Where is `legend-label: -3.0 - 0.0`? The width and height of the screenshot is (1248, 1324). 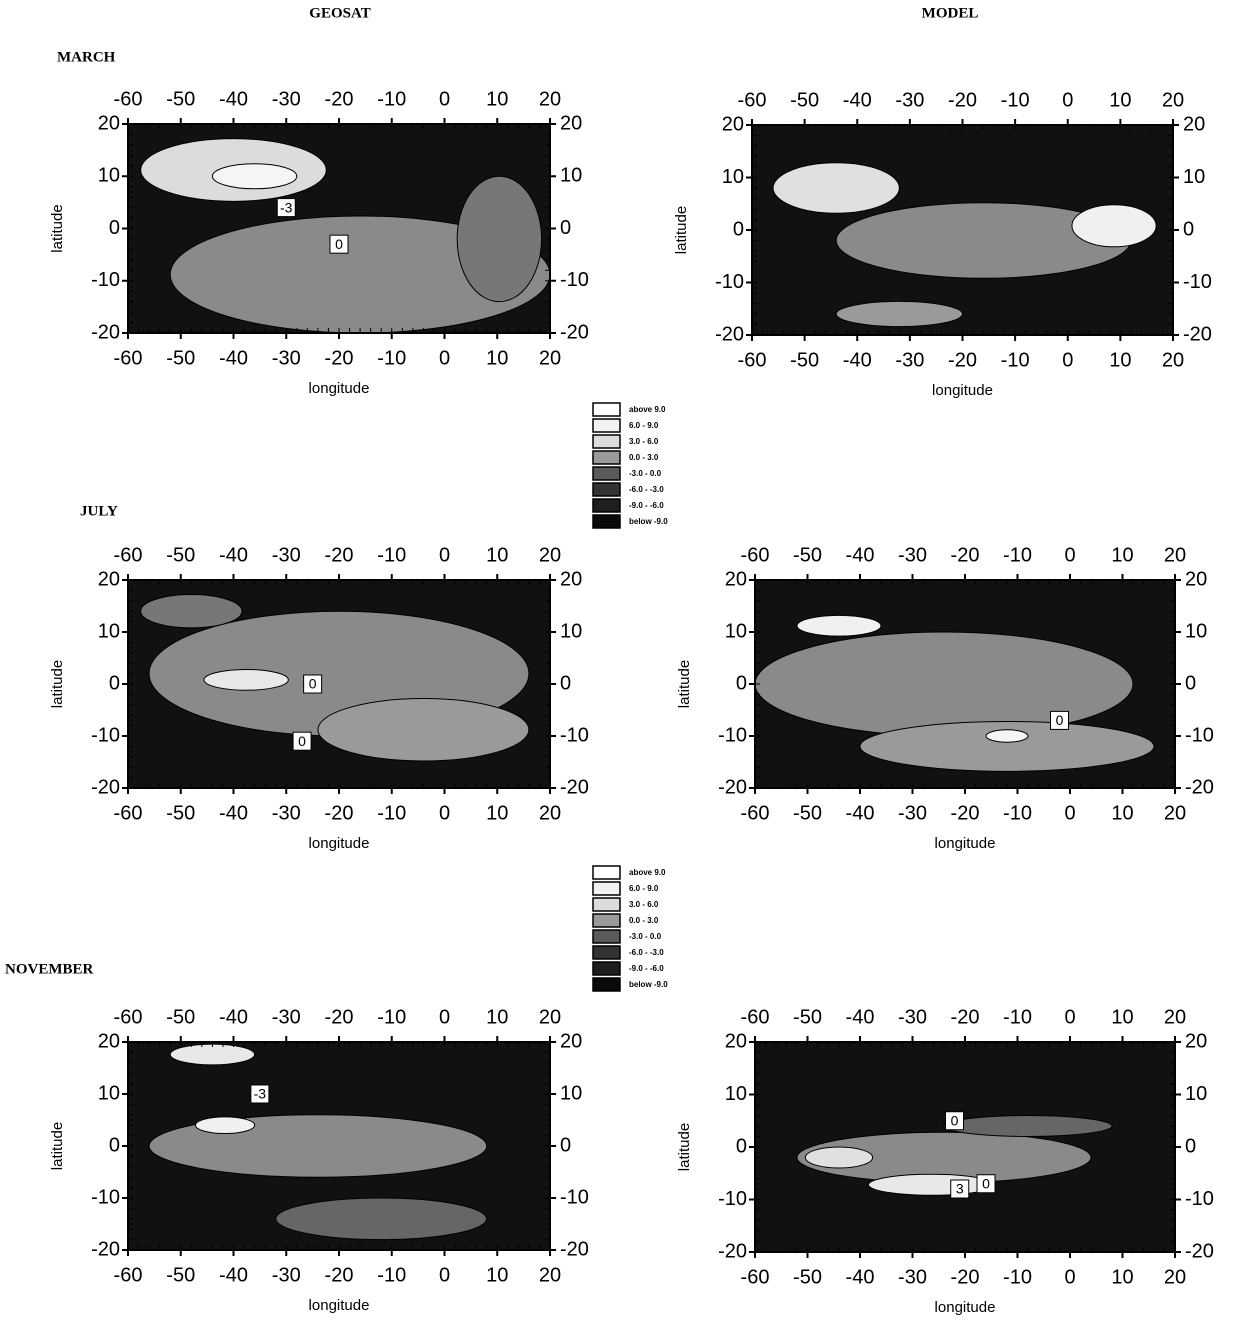
legend-label: -3.0 - 0.0 is located at coordinates (645, 473).